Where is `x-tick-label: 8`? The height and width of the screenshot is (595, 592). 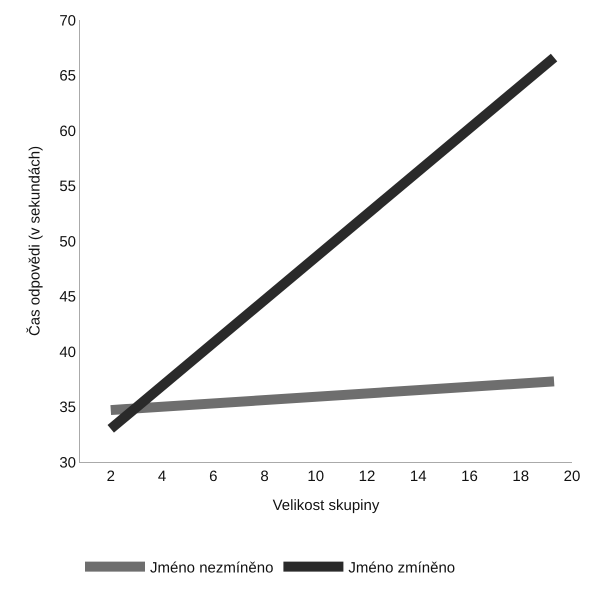
x-tick-label: 8 is located at coordinates (264, 476).